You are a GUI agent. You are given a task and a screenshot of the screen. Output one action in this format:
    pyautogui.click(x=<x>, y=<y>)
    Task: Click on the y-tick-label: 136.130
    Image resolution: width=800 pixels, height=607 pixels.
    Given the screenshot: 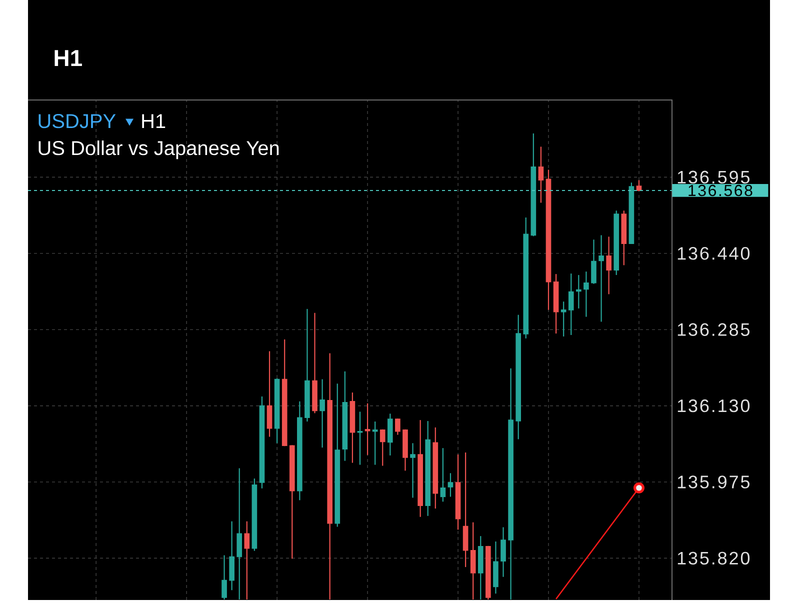 What is the action you would take?
    pyautogui.click(x=714, y=405)
    